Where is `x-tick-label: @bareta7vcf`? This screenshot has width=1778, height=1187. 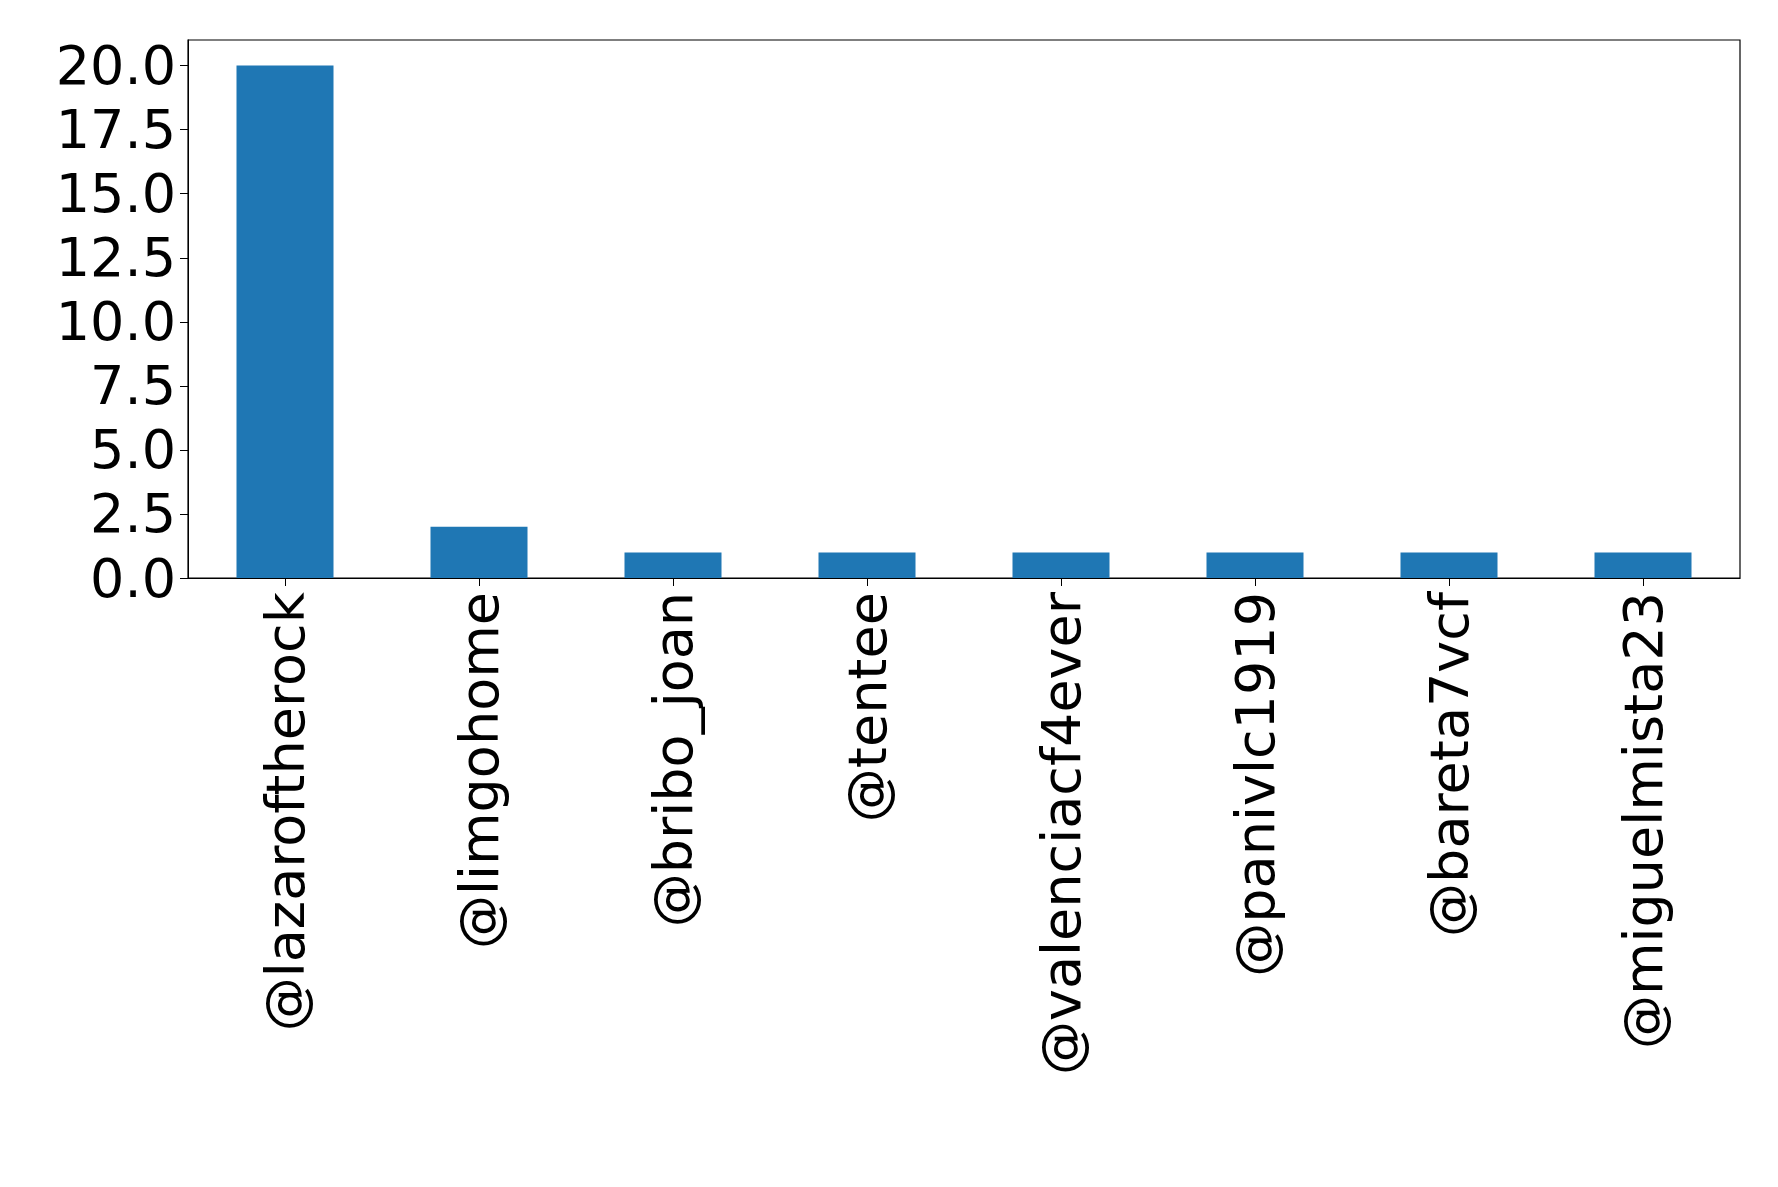
x-tick-label: @bareta7vcf is located at coordinates (1449, 763).